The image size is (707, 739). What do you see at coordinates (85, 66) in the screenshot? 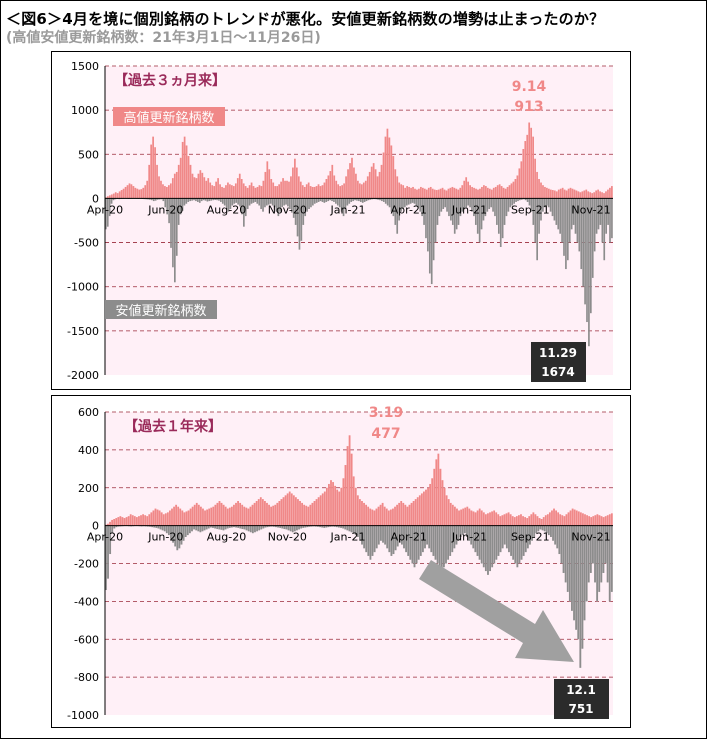
I see `y-tick-label: 1500` at bounding box center [85, 66].